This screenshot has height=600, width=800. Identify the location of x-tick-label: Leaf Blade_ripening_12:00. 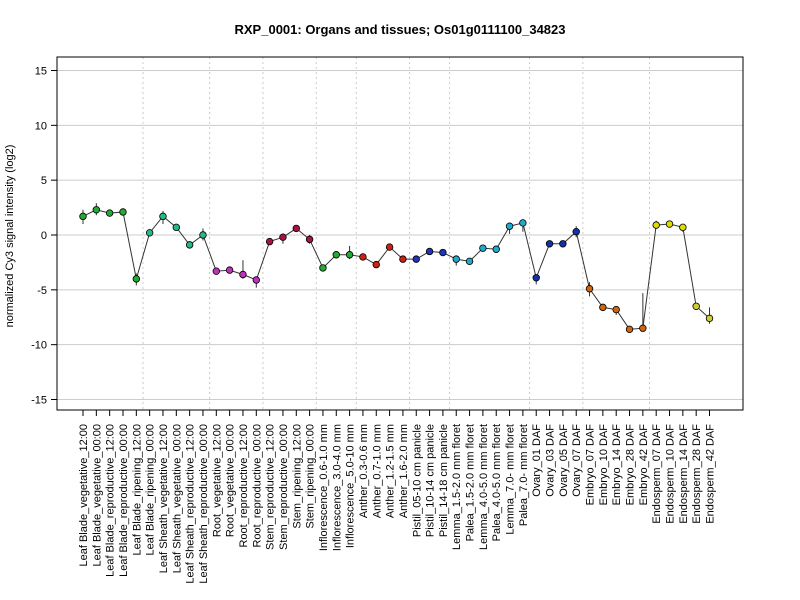
(137, 490).